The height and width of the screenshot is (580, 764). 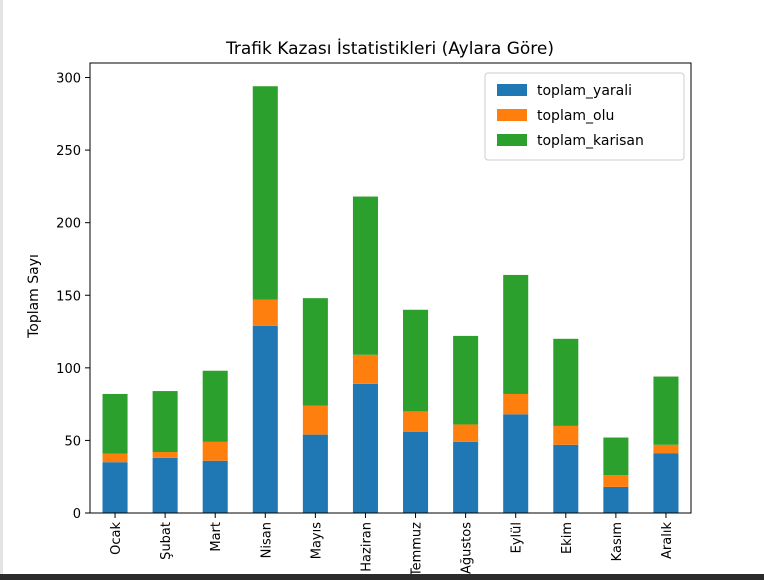 What do you see at coordinates (34, 296) in the screenshot?
I see `y-axis-label: Toplam Sayı` at bounding box center [34, 296].